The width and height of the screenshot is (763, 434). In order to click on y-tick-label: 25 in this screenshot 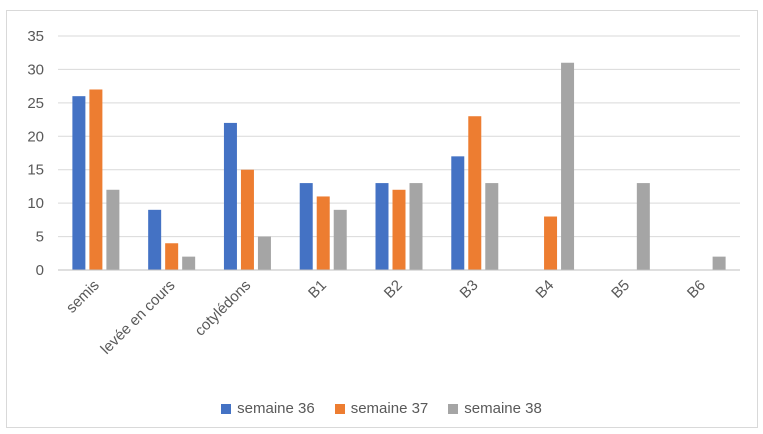, I will do `click(35, 103)`.